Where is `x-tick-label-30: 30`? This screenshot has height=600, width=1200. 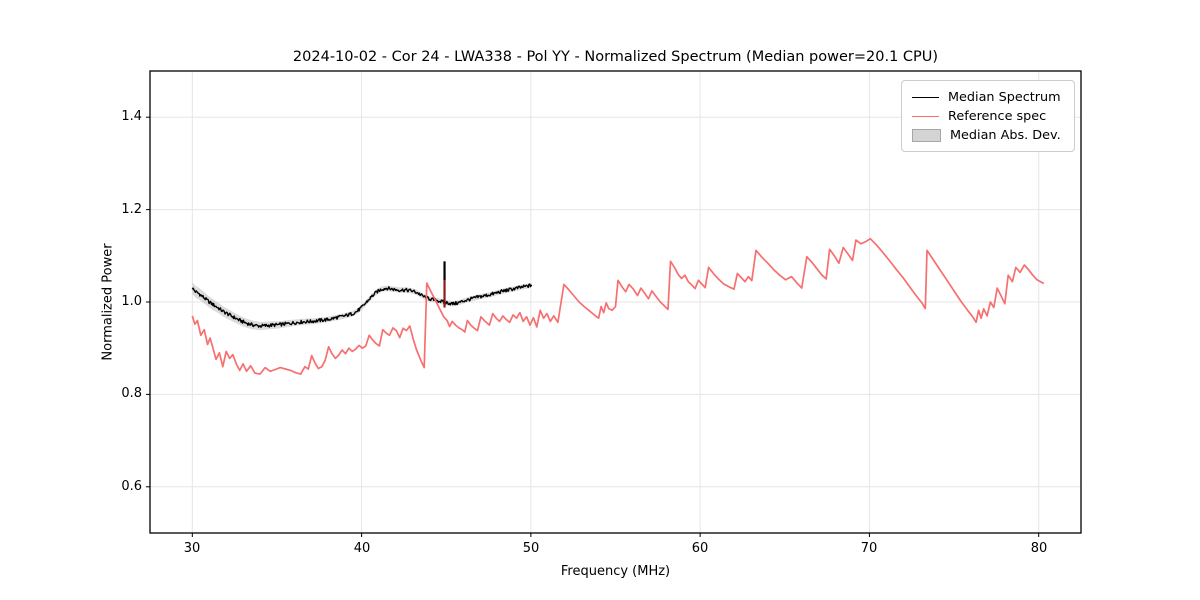
x-tick-label-30: 30 is located at coordinates (192, 548).